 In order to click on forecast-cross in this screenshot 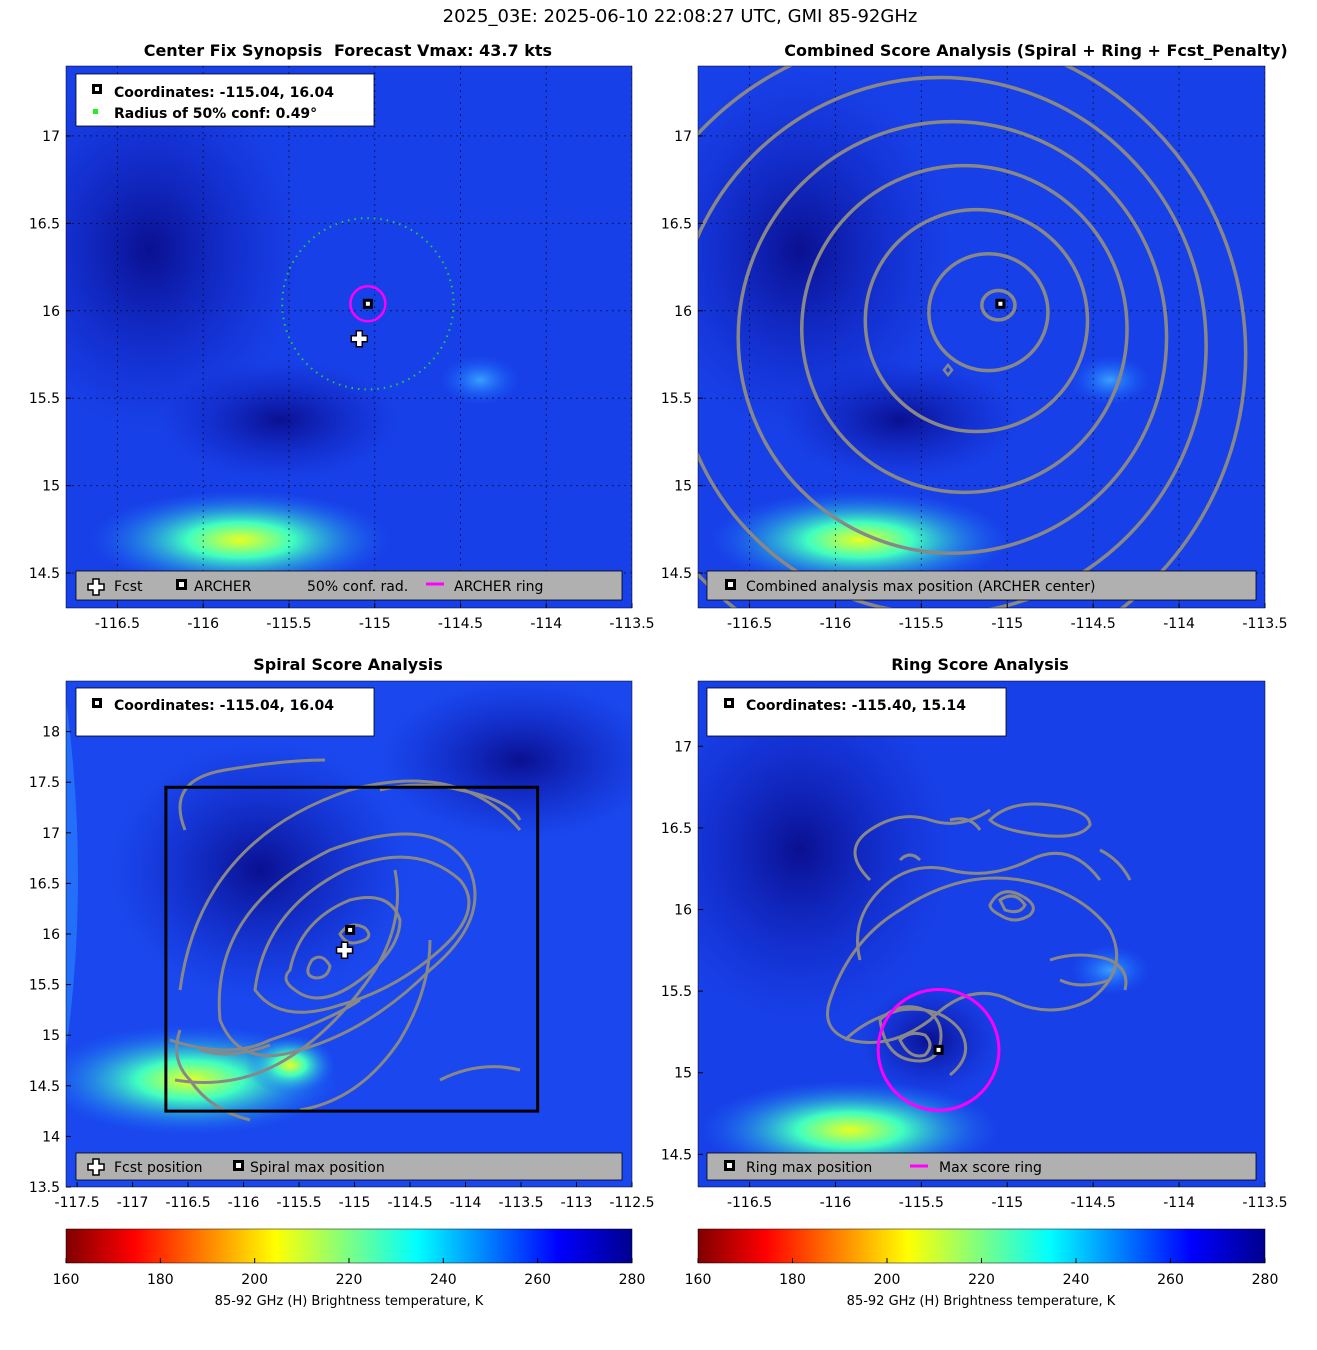, I will do `click(359, 338)`.